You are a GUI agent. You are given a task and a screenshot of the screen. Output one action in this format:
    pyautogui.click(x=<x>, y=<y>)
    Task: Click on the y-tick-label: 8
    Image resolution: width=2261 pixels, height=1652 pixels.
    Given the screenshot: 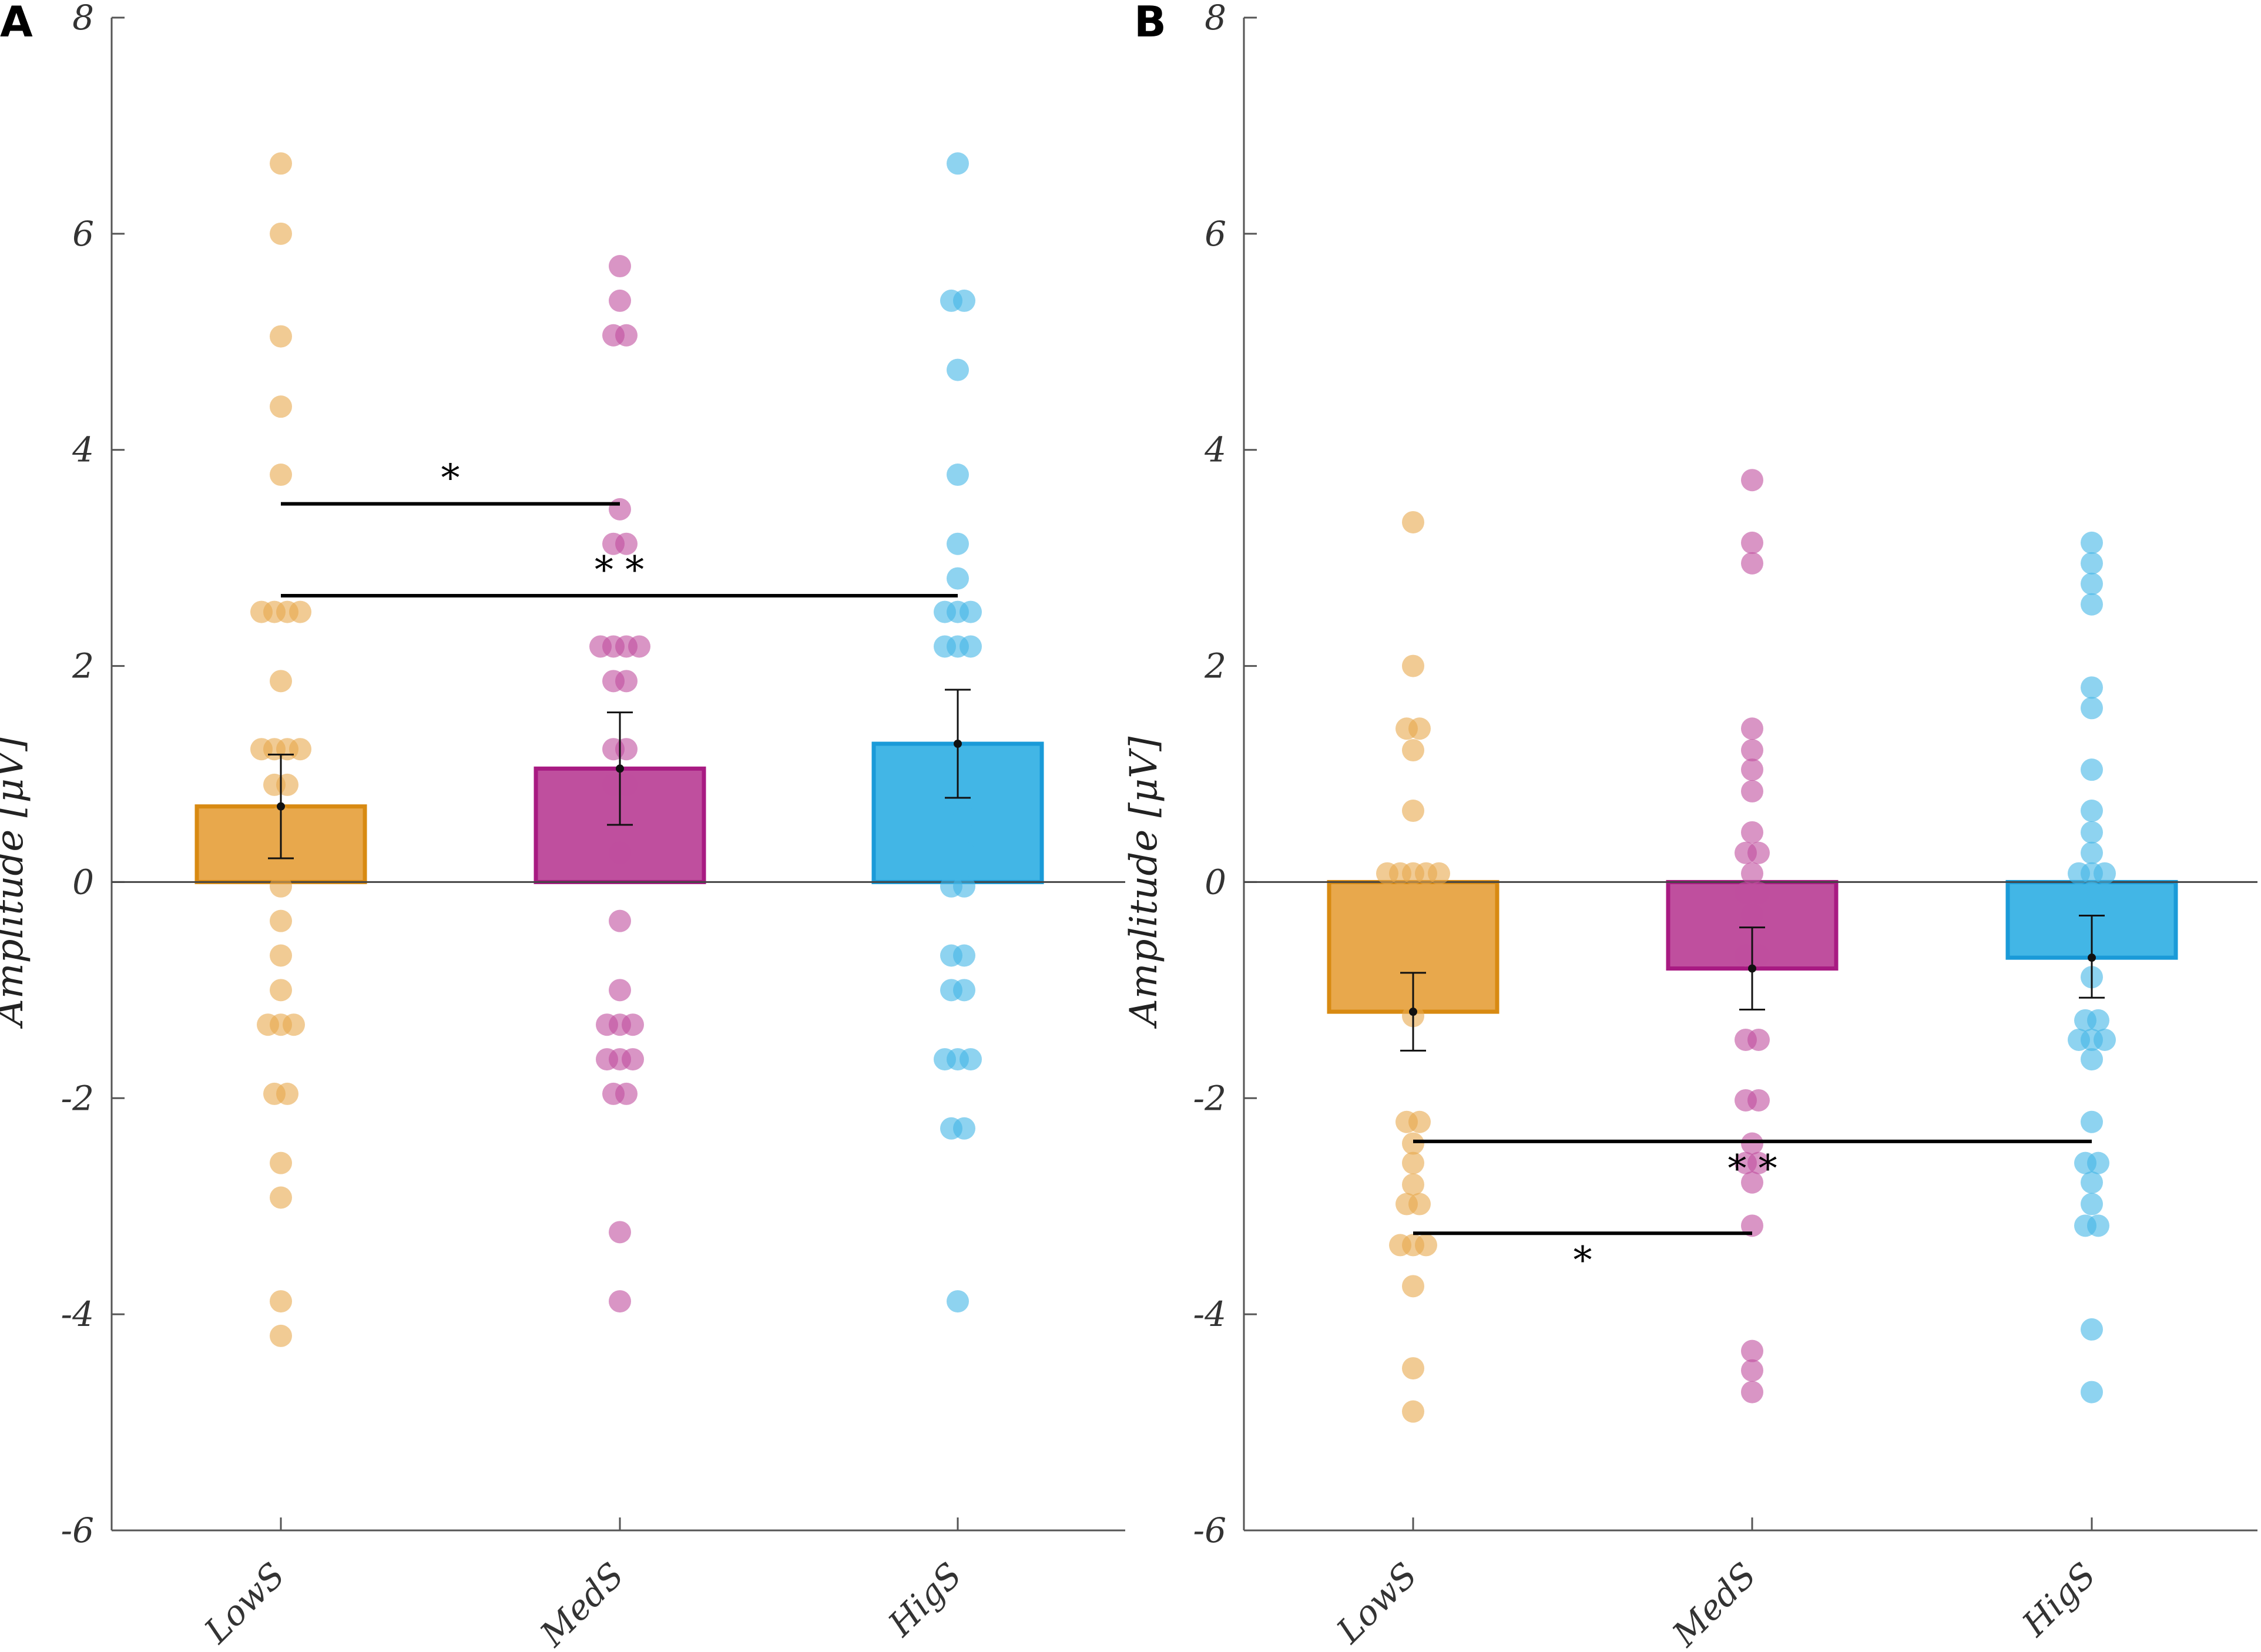 What is the action you would take?
    pyautogui.click(x=83, y=19)
    